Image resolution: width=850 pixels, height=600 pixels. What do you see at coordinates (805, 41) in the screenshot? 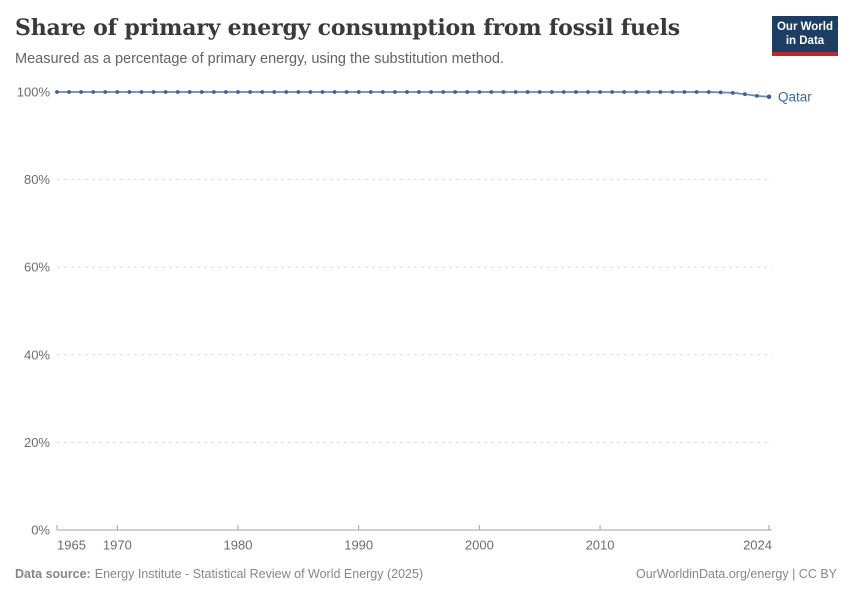
I see `owid-logo-line2: in Data` at bounding box center [805, 41].